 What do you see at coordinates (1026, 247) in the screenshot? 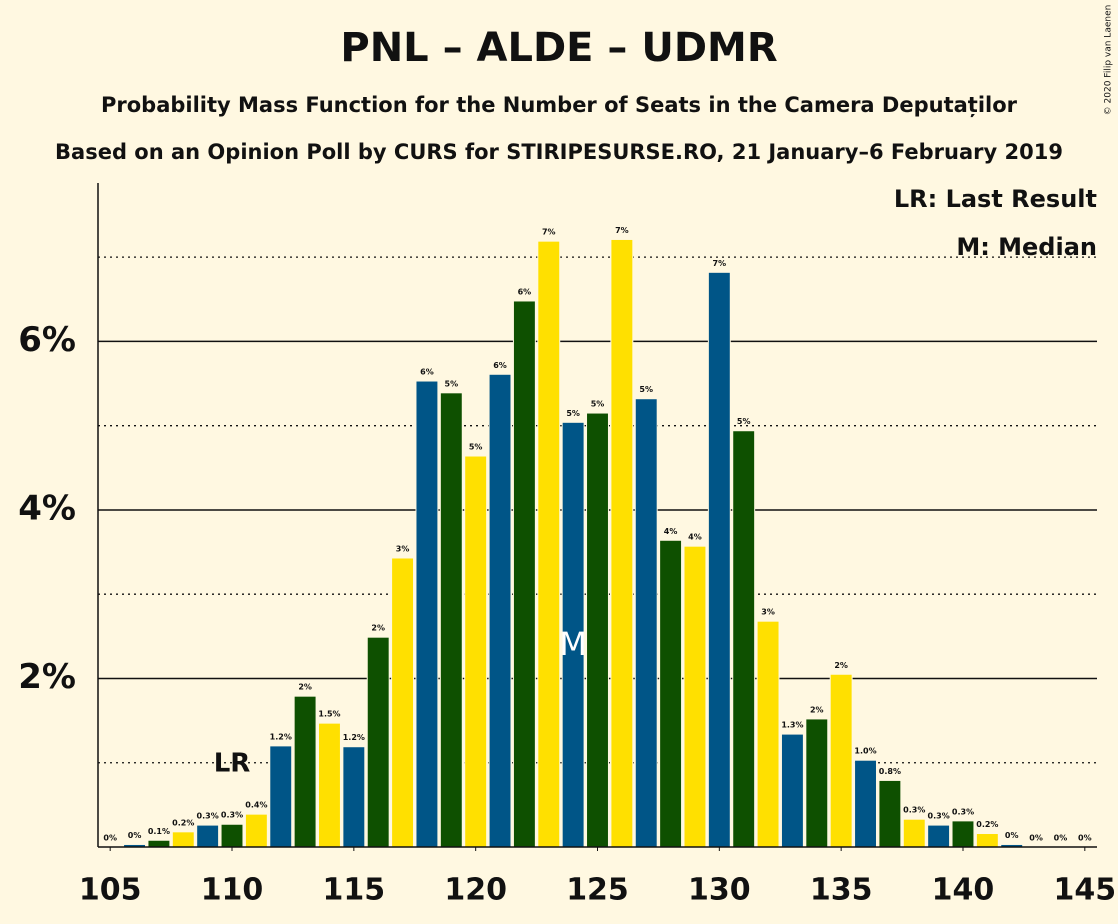
I see `legend-entry: M: Median` at bounding box center [1026, 247].